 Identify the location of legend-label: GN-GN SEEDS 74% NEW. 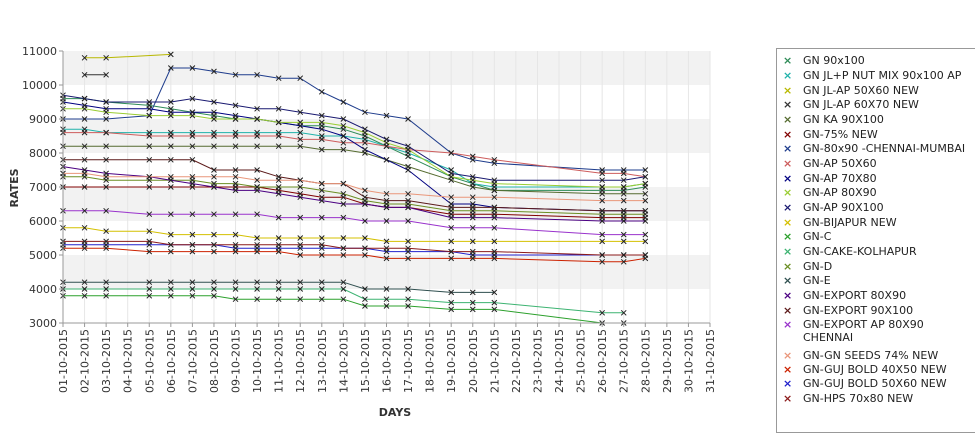
(871, 355).